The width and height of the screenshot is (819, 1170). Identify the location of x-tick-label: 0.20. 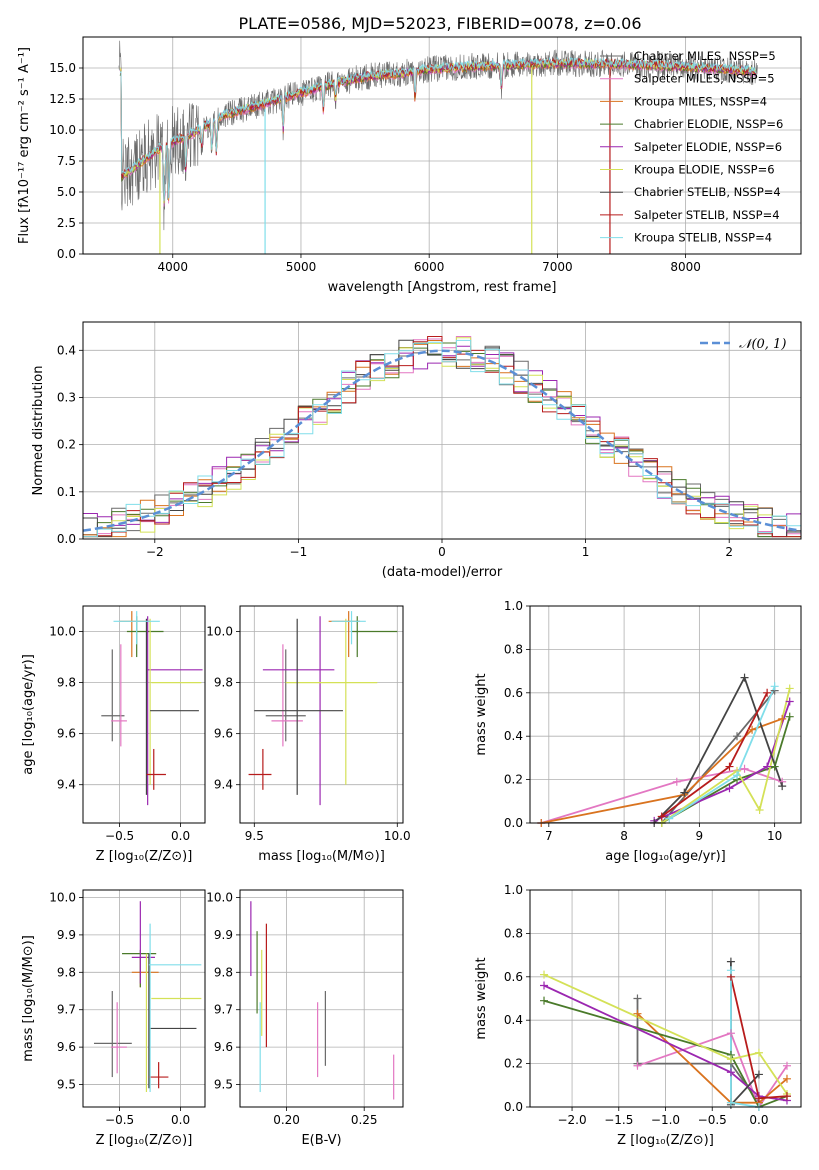
(286, 1120).